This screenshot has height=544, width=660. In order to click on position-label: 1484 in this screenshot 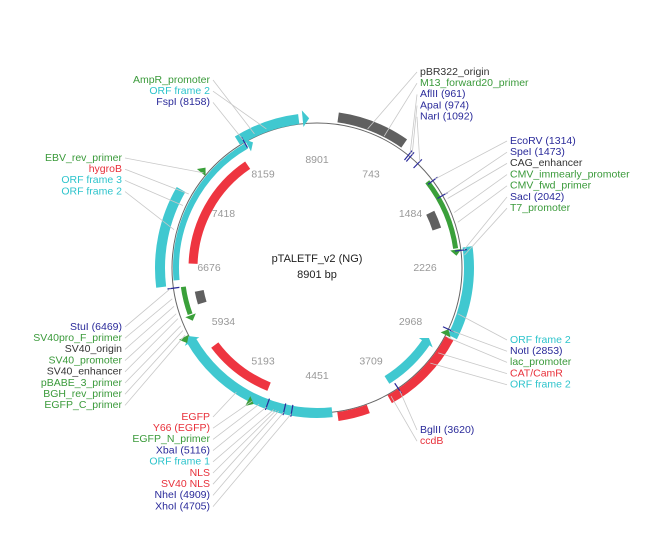, I will do `click(411, 214)`.